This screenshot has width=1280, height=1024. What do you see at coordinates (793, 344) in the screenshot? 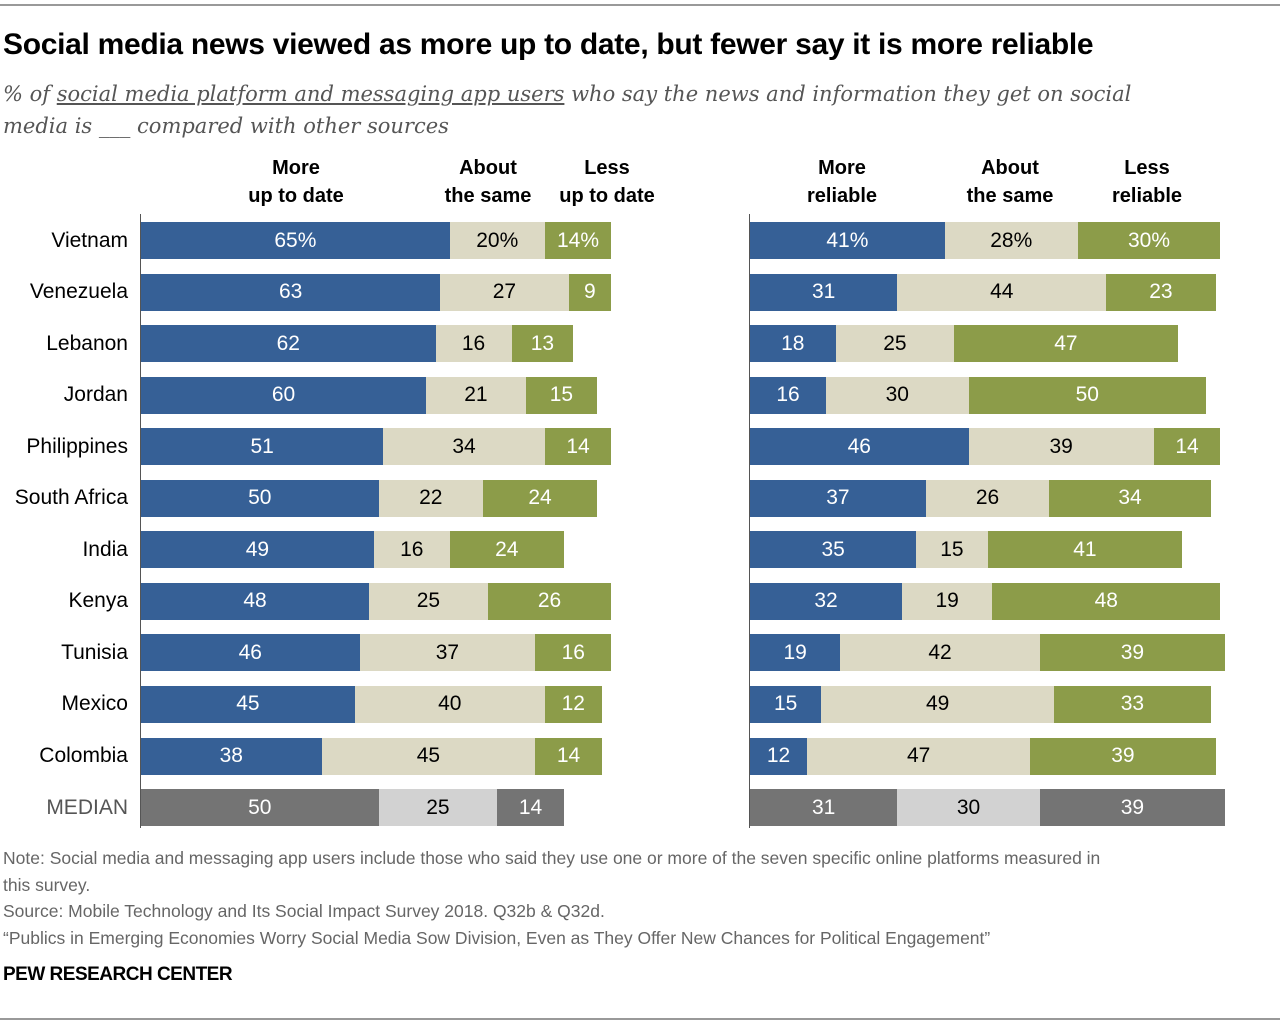
I see `bar-segment: 18` at bounding box center [793, 344].